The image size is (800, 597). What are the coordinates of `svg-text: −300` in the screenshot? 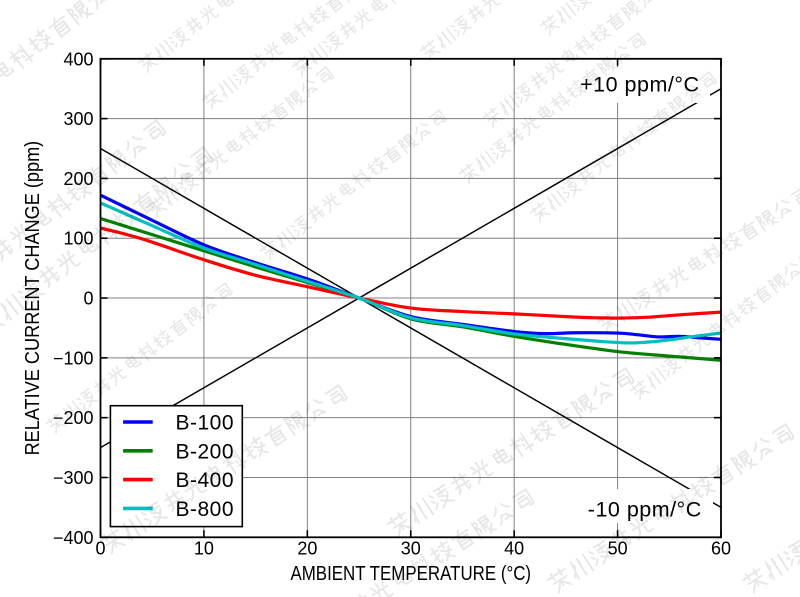 It's located at (73, 478).